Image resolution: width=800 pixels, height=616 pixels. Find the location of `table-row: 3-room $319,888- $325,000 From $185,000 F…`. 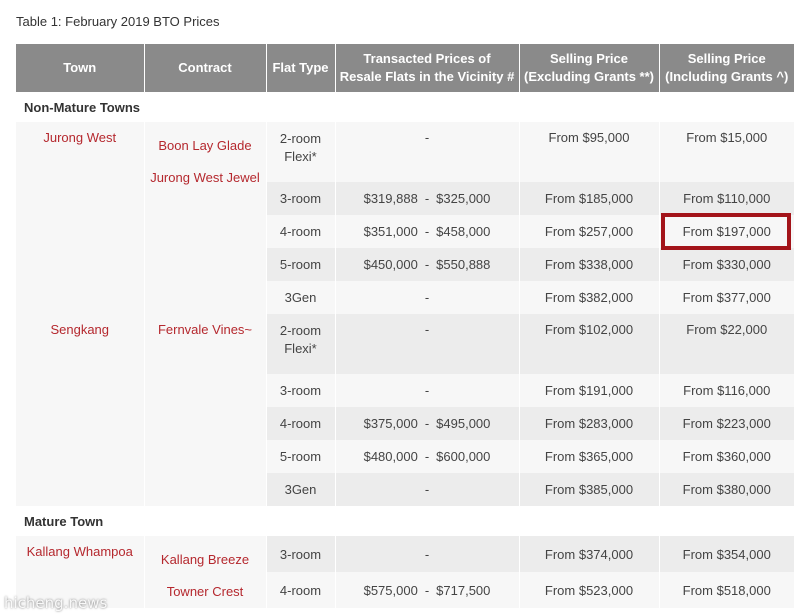

table-row: 3-room $319,888- $325,000 From $185,000 F… is located at coordinates (405, 198).